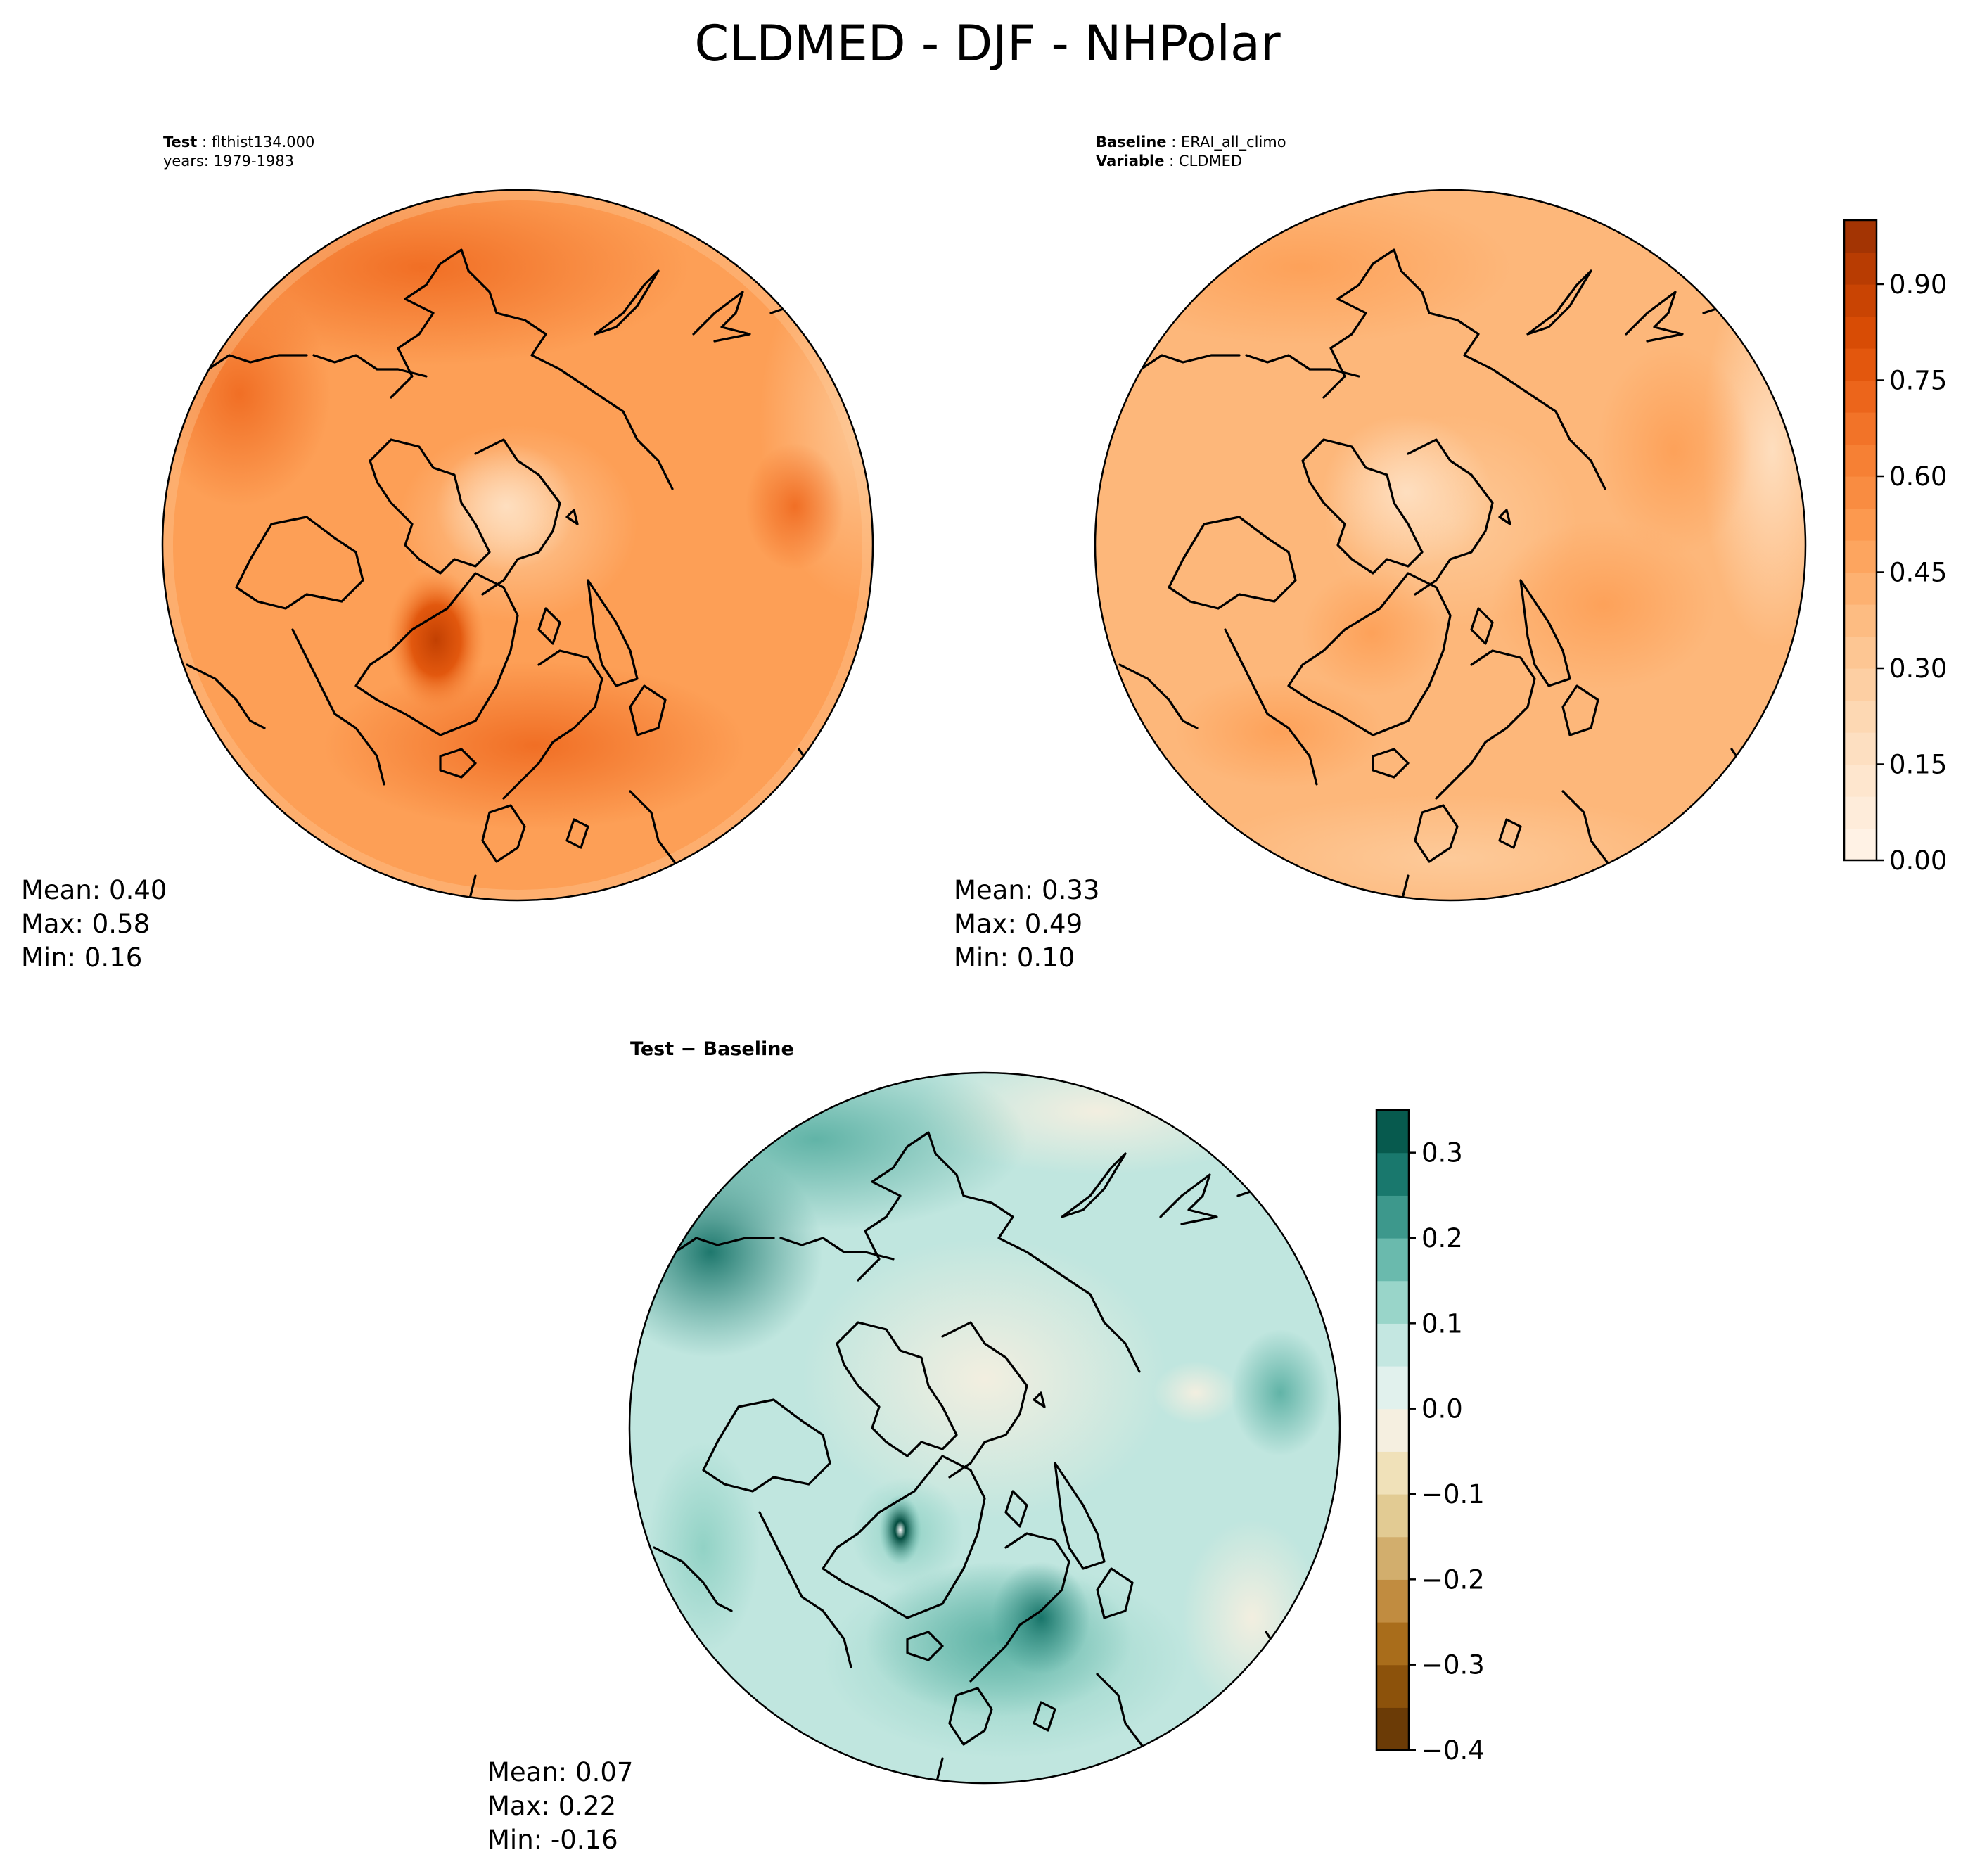 This screenshot has height=1876, width=1975. What do you see at coordinates (1442, 1238) in the screenshot?
I see `colorbar-tick-label: 0.2` at bounding box center [1442, 1238].